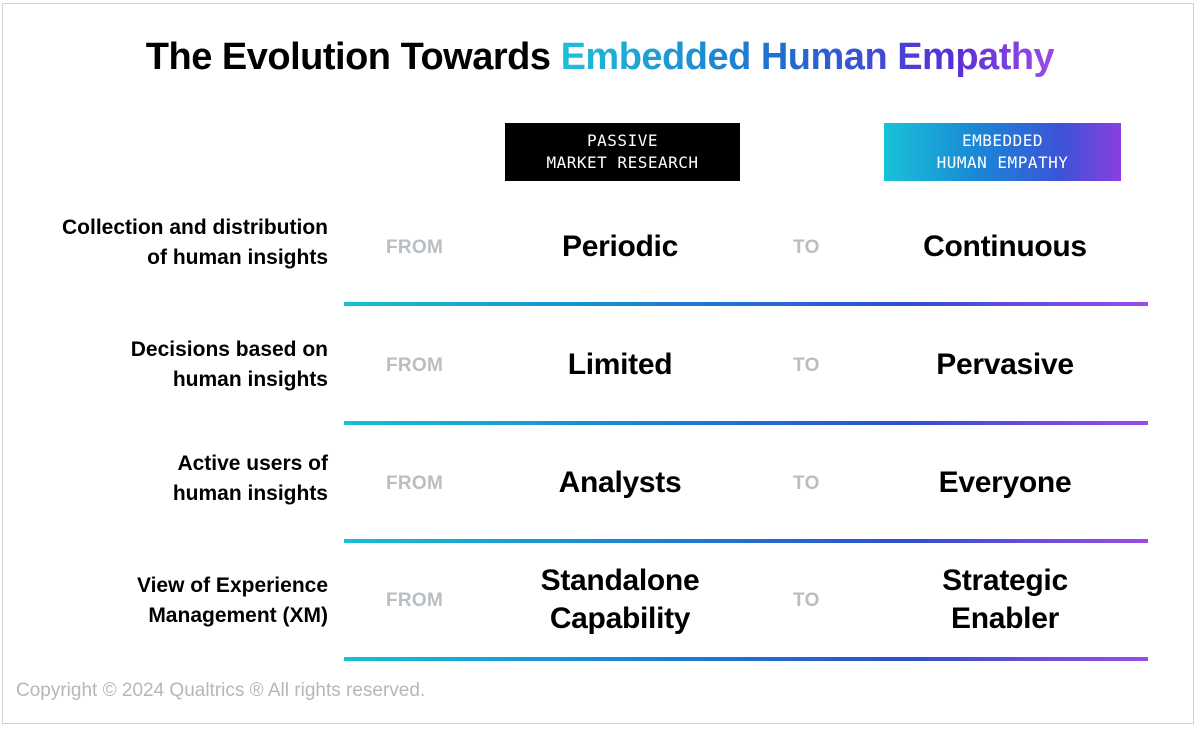 This screenshot has width=1200, height=729. What do you see at coordinates (620, 482) in the screenshot?
I see `from-value: Analysts` at bounding box center [620, 482].